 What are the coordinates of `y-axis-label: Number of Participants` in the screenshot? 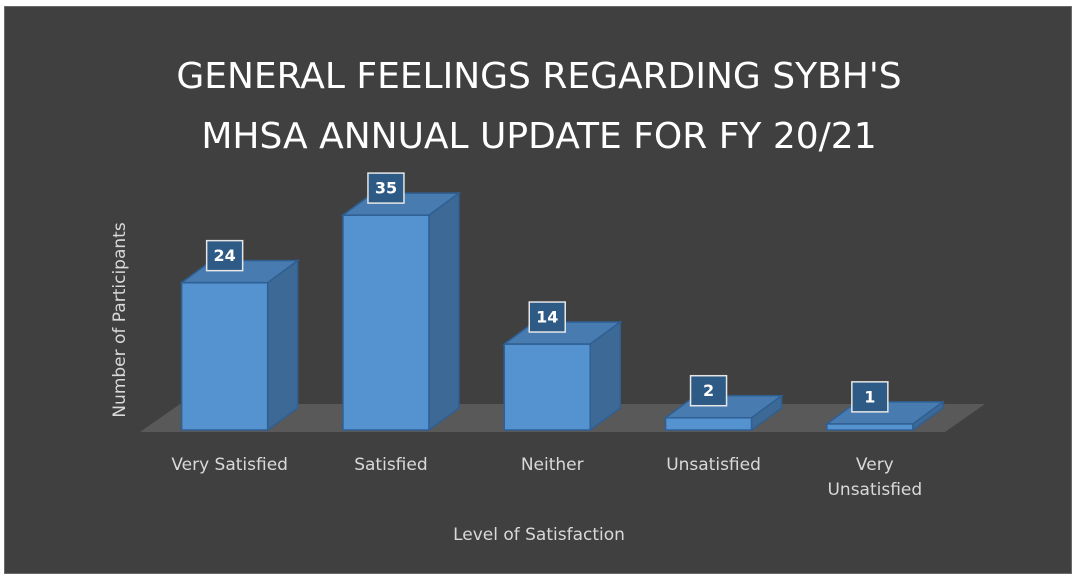 It's located at (120, 319).